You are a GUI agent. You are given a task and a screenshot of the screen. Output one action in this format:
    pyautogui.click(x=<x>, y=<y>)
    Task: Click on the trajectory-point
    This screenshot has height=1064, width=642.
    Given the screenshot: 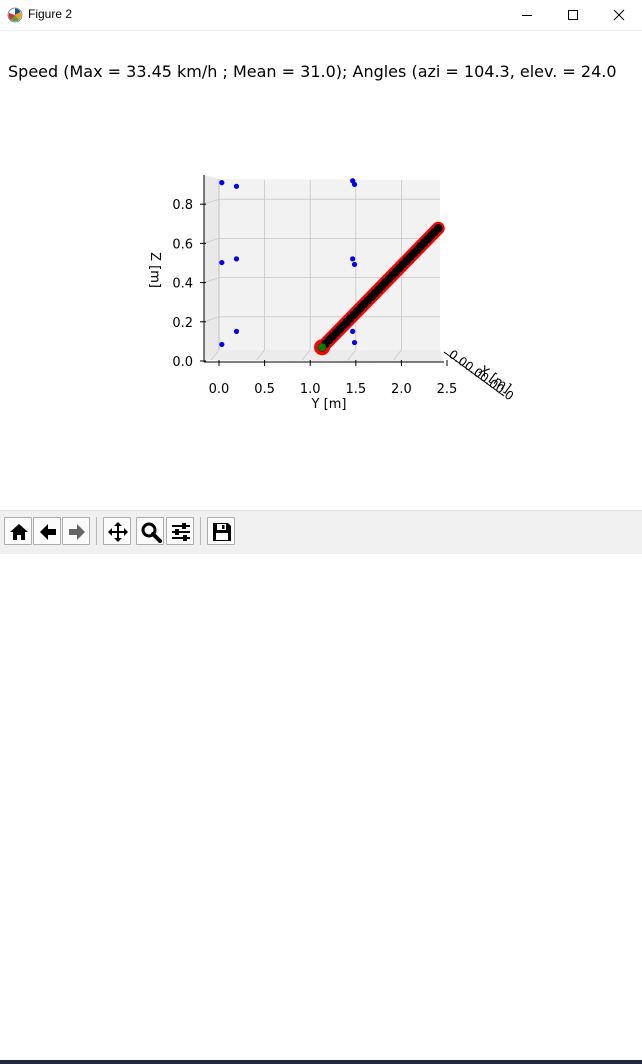 What is the action you would take?
    pyautogui.click(x=438, y=228)
    